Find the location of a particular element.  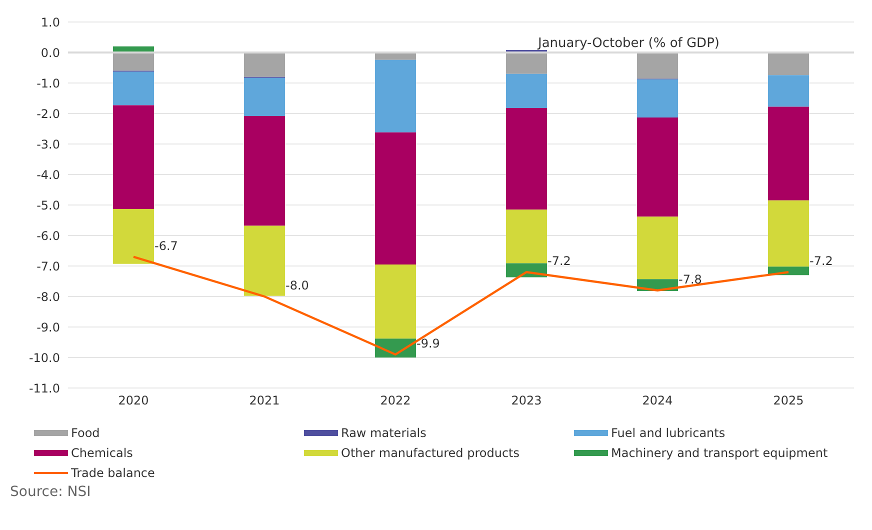

legend-label: Chemicals is located at coordinates (102, 453).